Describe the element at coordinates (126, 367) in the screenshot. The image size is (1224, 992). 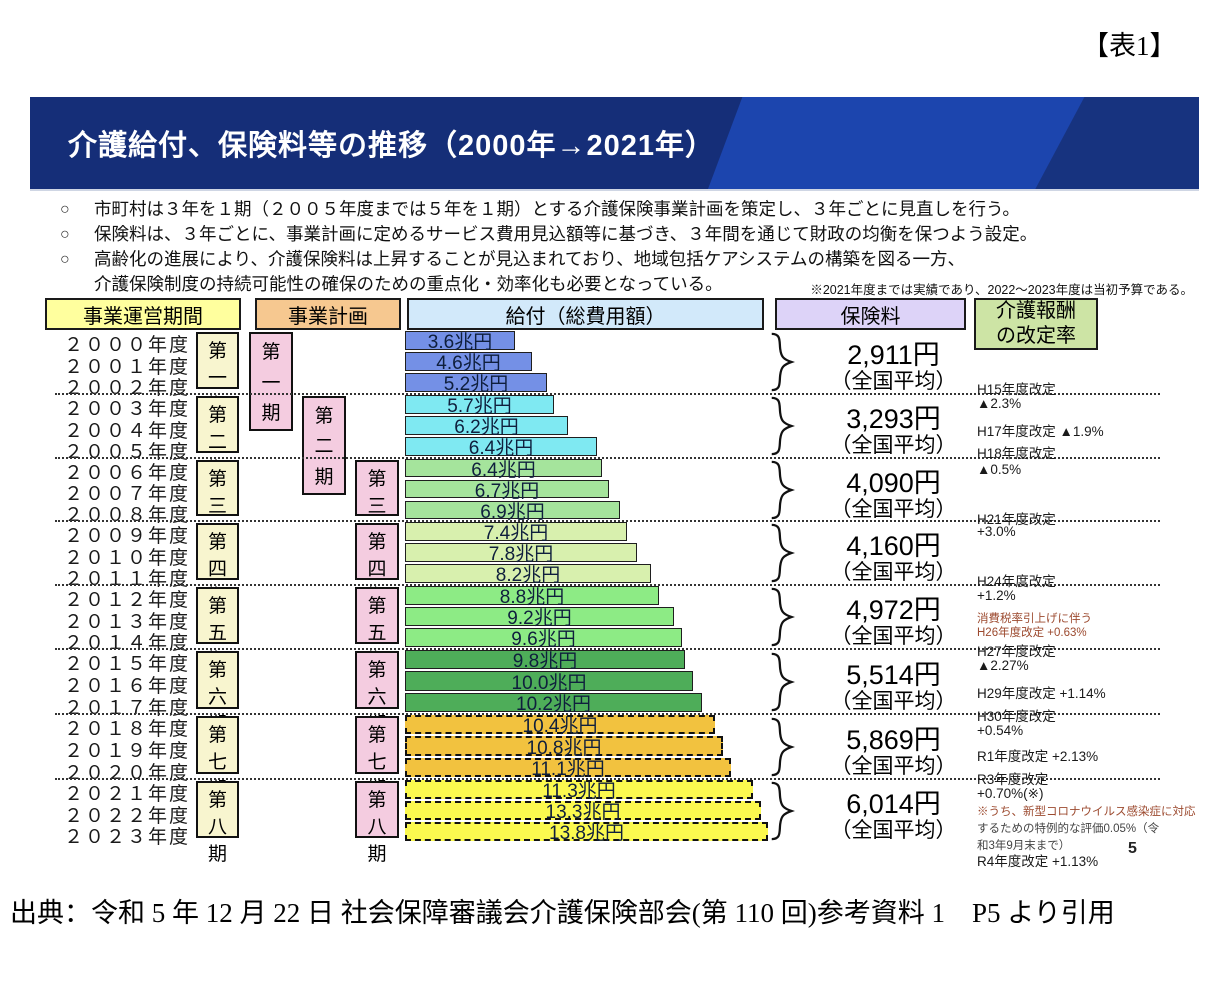
I see `year-label: ２００１年度` at that location.